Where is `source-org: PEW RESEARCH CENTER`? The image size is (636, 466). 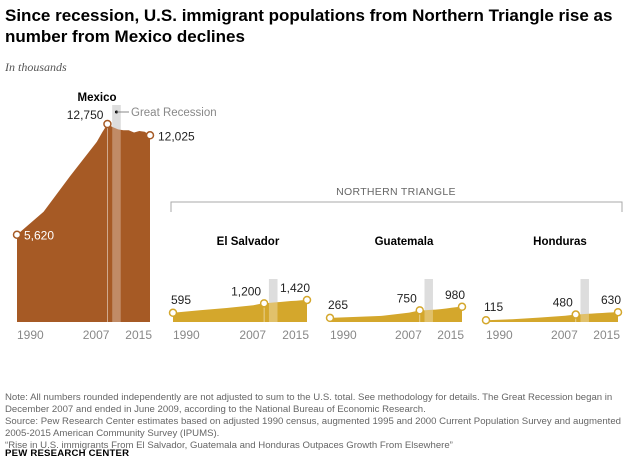
source-org: PEW RESEARCH CENTER is located at coordinates (67, 453).